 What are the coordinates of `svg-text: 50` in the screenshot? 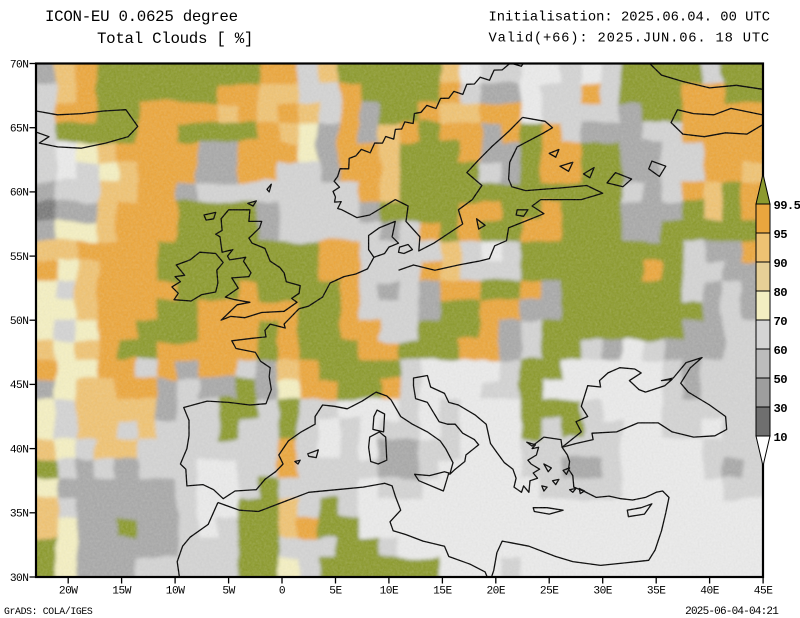 It's located at (781, 380).